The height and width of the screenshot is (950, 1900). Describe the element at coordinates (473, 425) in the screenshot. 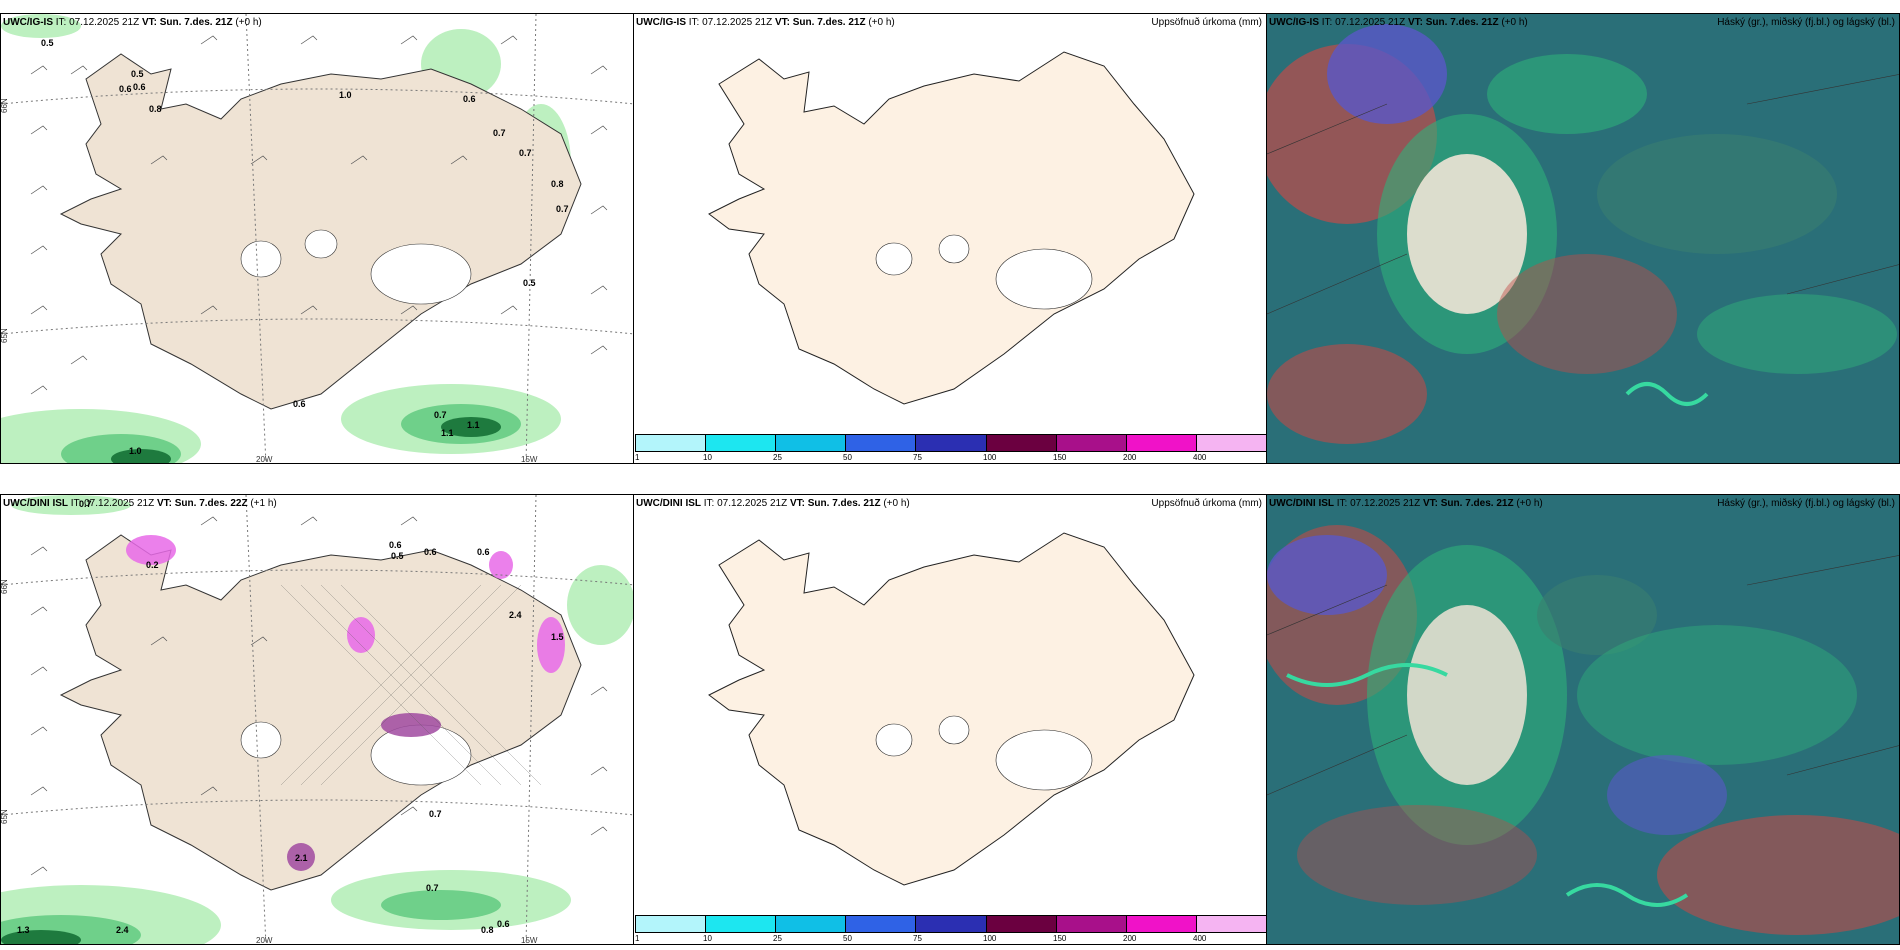

I see `precip-value: 1.1` at that location.